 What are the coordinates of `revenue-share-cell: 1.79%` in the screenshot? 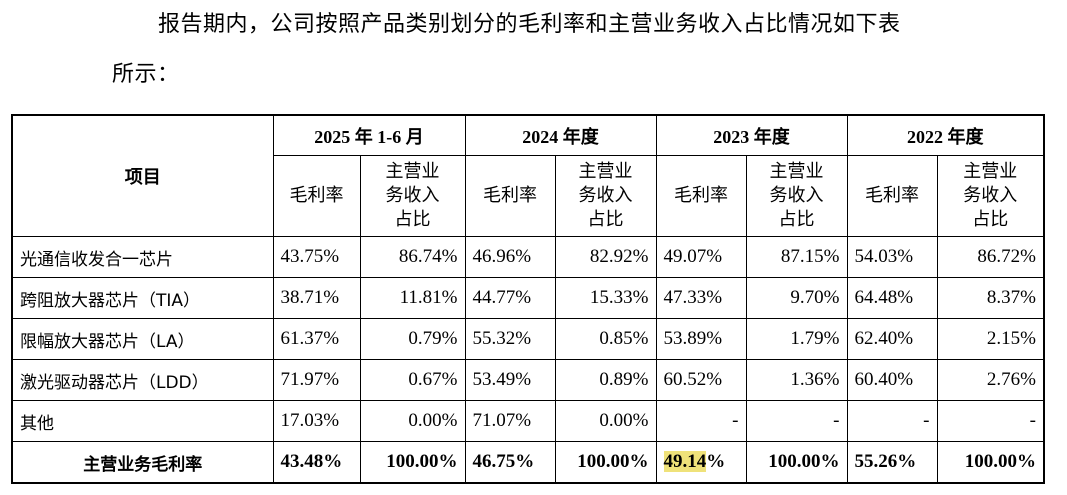 It's located at (796, 339).